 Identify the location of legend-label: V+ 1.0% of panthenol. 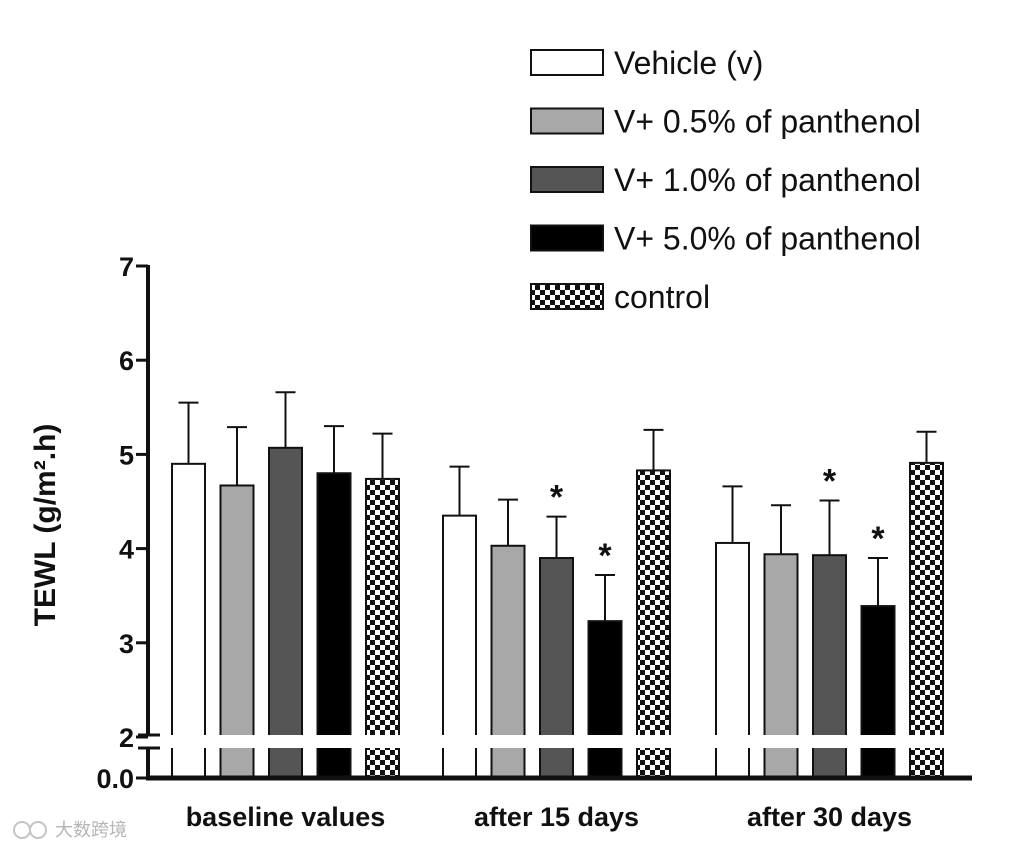
(767, 180).